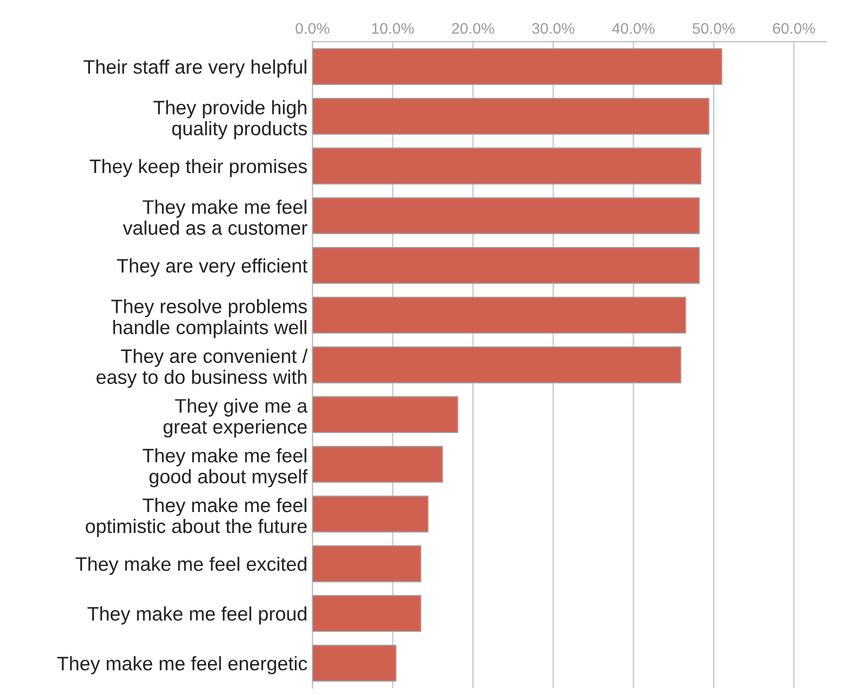 This screenshot has height=695, width=856. Describe the element at coordinates (236, 418) in the screenshot. I see `y-tick-label: They give me a great experience` at that location.